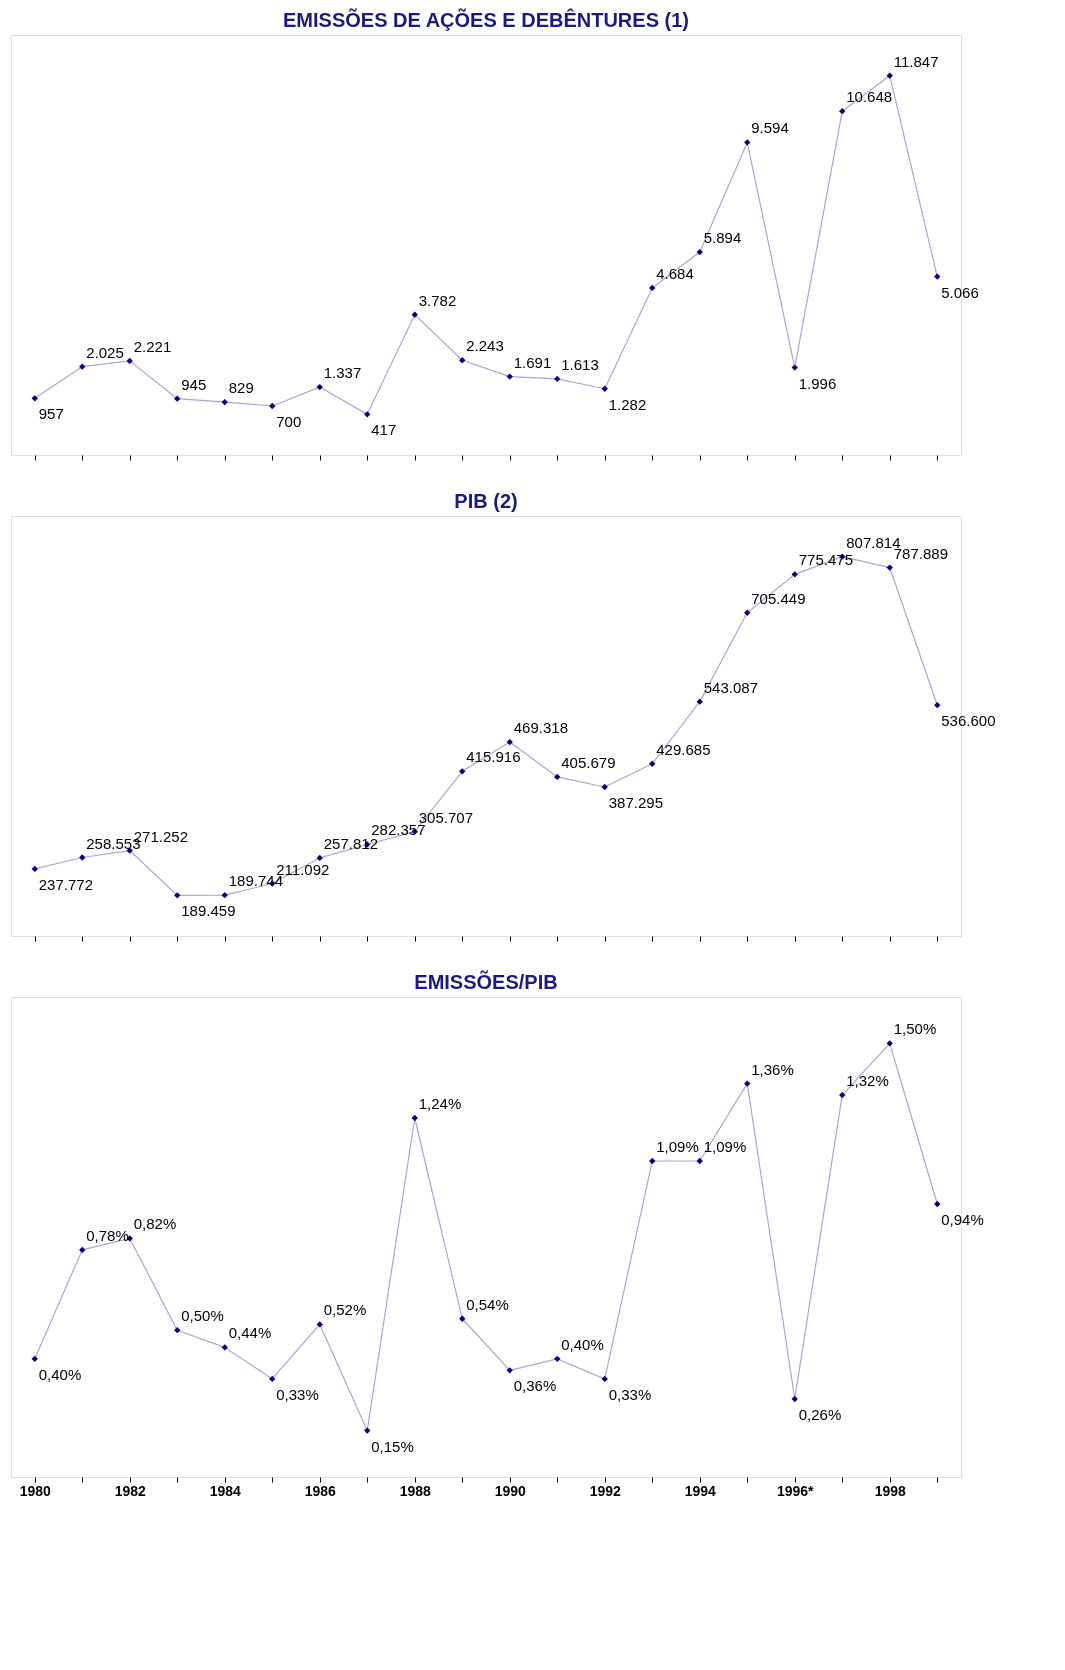 The height and width of the screenshot is (1670, 1065). Describe the element at coordinates (342, 373) in the screenshot. I see `data-label: 1.337` at that location.